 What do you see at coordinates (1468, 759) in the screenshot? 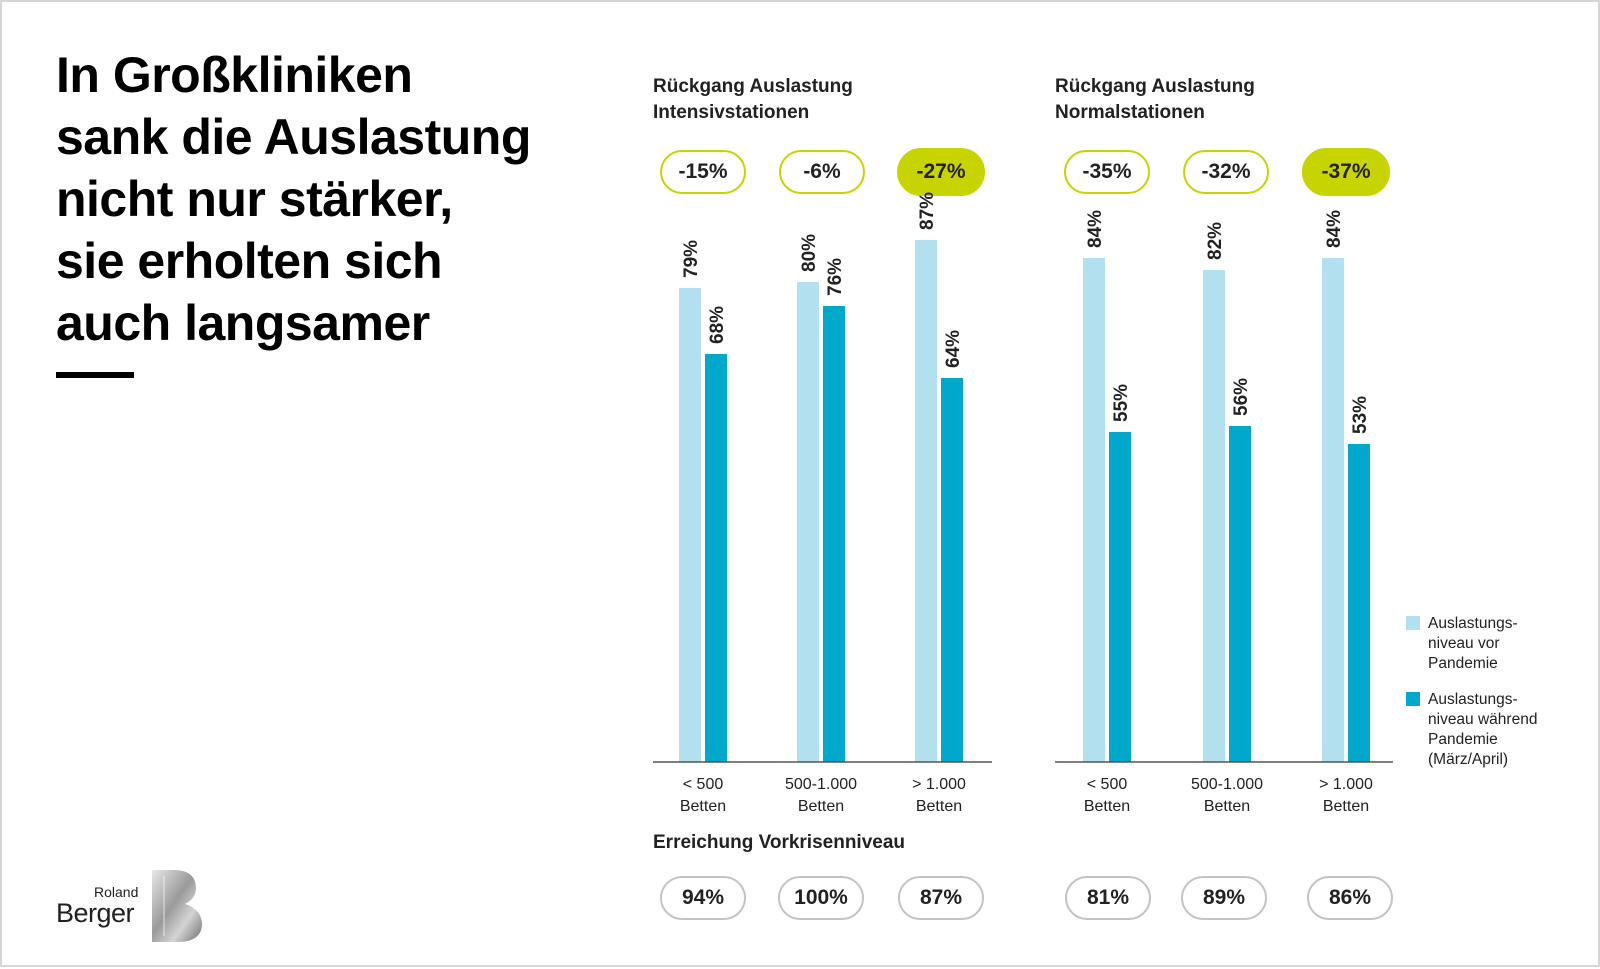
I see `legend-text: (März/April)` at bounding box center [1468, 759].